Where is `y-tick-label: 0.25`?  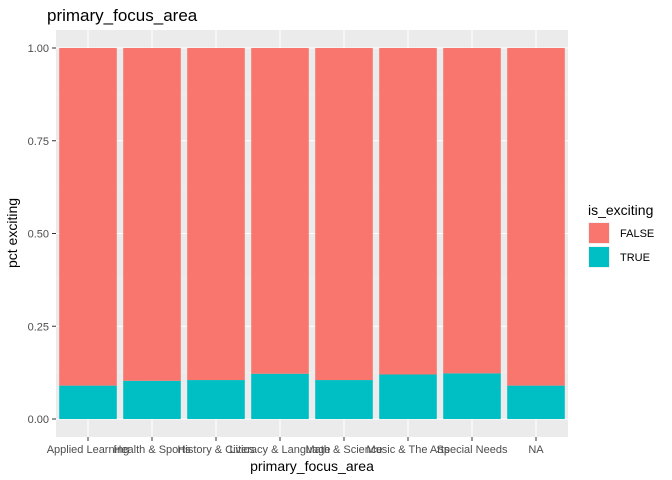
y-tick-label: 0.25 is located at coordinates (38, 327).